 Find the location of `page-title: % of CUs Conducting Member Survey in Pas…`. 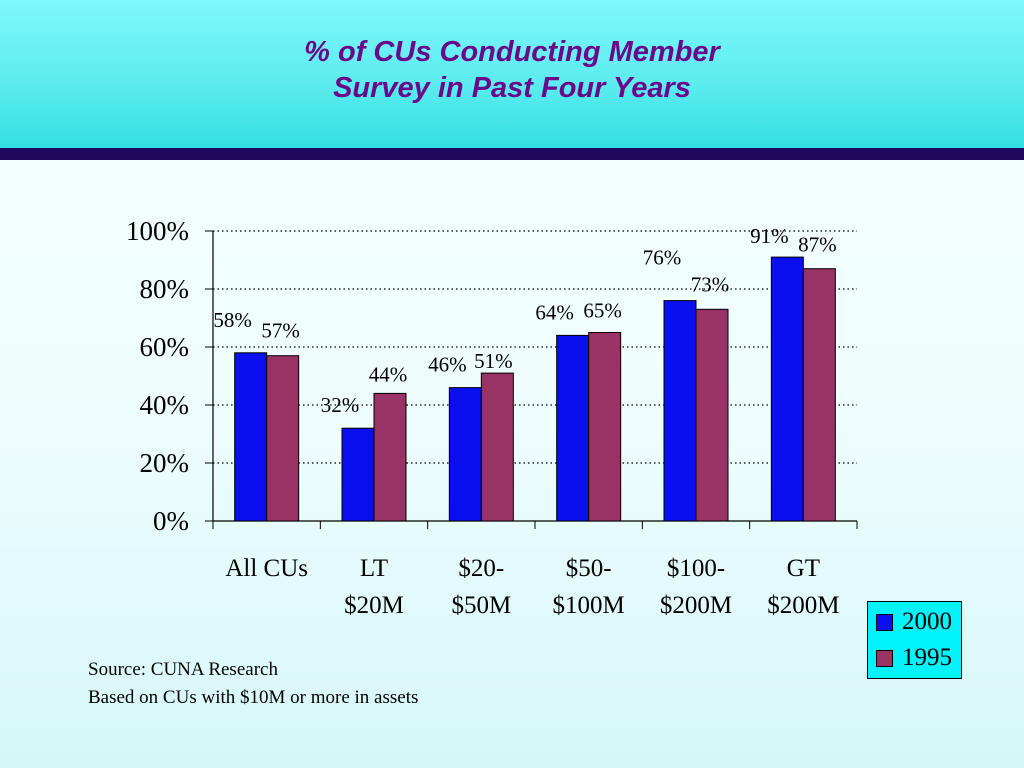

page-title: % of CUs Conducting Member Survey in Pas… is located at coordinates (512, 70).